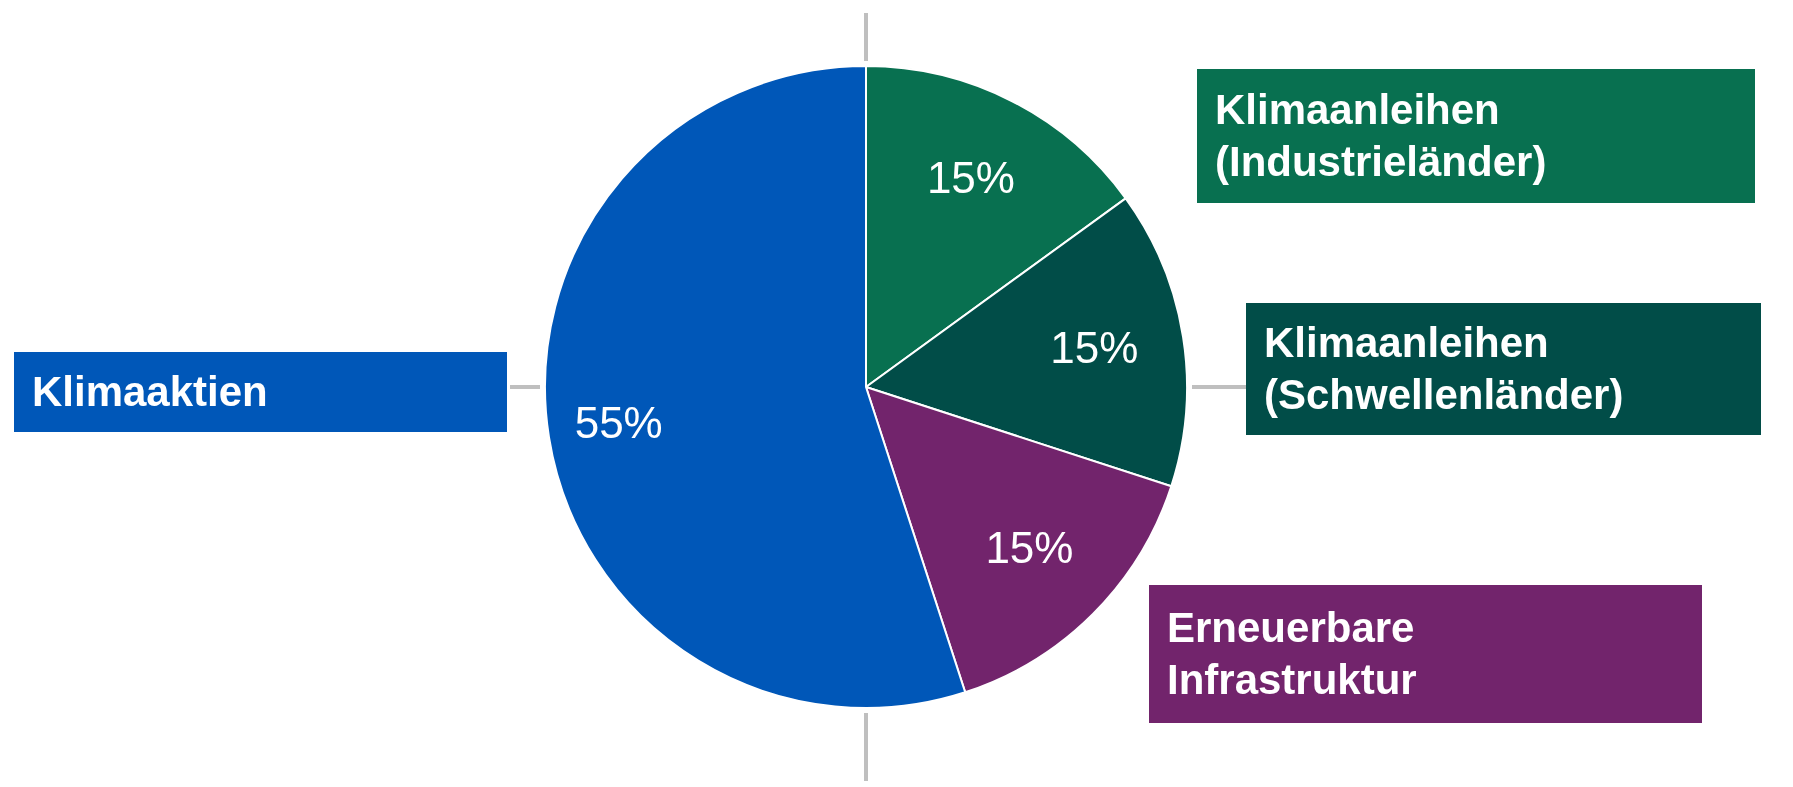 The image size is (1793, 787). What do you see at coordinates (1381, 136) in the screenshot?
I see `slice-label: Klimaanleihen (Industrieländer)` at bounding box center [1381, 136].